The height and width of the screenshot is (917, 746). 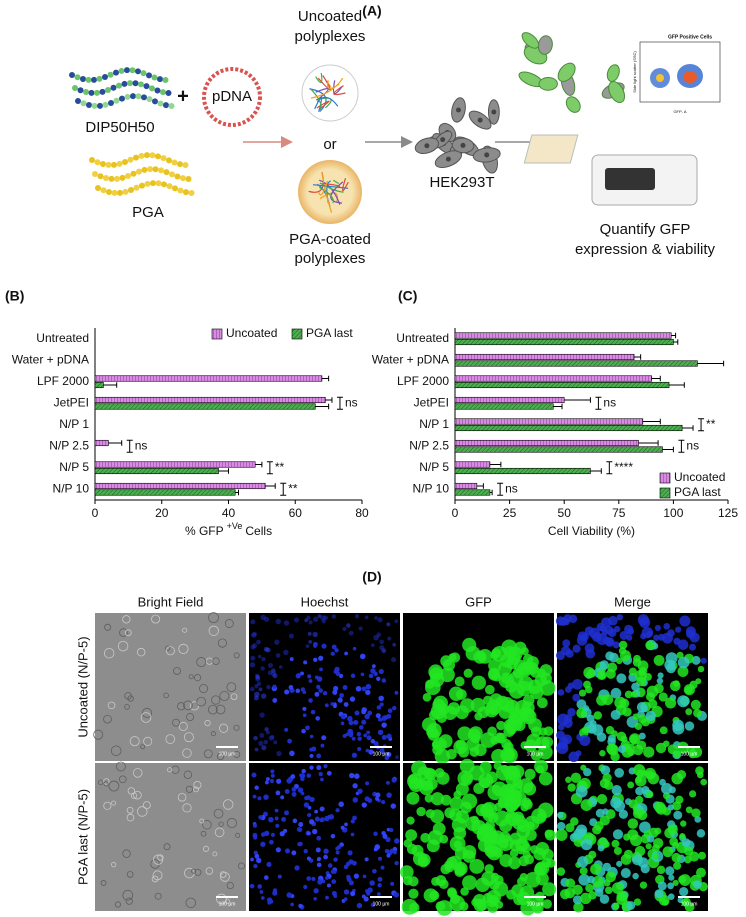 What do you see at coordinates (645, 249) in the screenshot?
I see `readout-label: expression & viability` at bounding box center [645, 249].